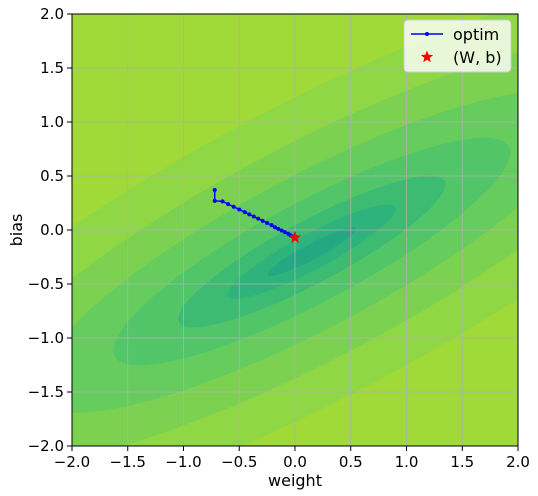 The height and width of the screenshot is (496, 538). What do you see at coordinates (427, 56) in the screenshot?
I see `legend-star-marker` at bounding box center [427, 56].